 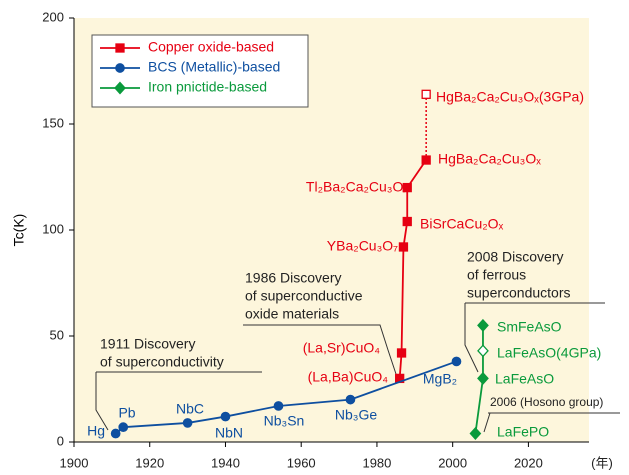 I want to click on y-tick-label: 200, so click(x=53, y=16).